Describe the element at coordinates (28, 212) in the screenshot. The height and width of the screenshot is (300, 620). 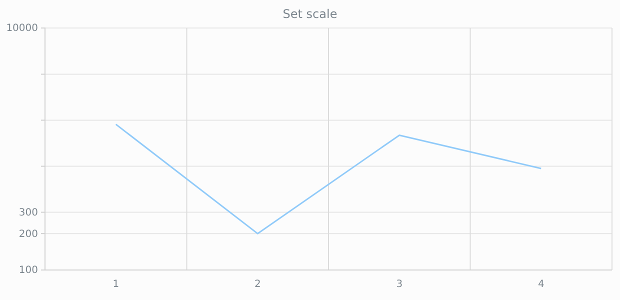
I see `y-tick-label: 300` at that location.